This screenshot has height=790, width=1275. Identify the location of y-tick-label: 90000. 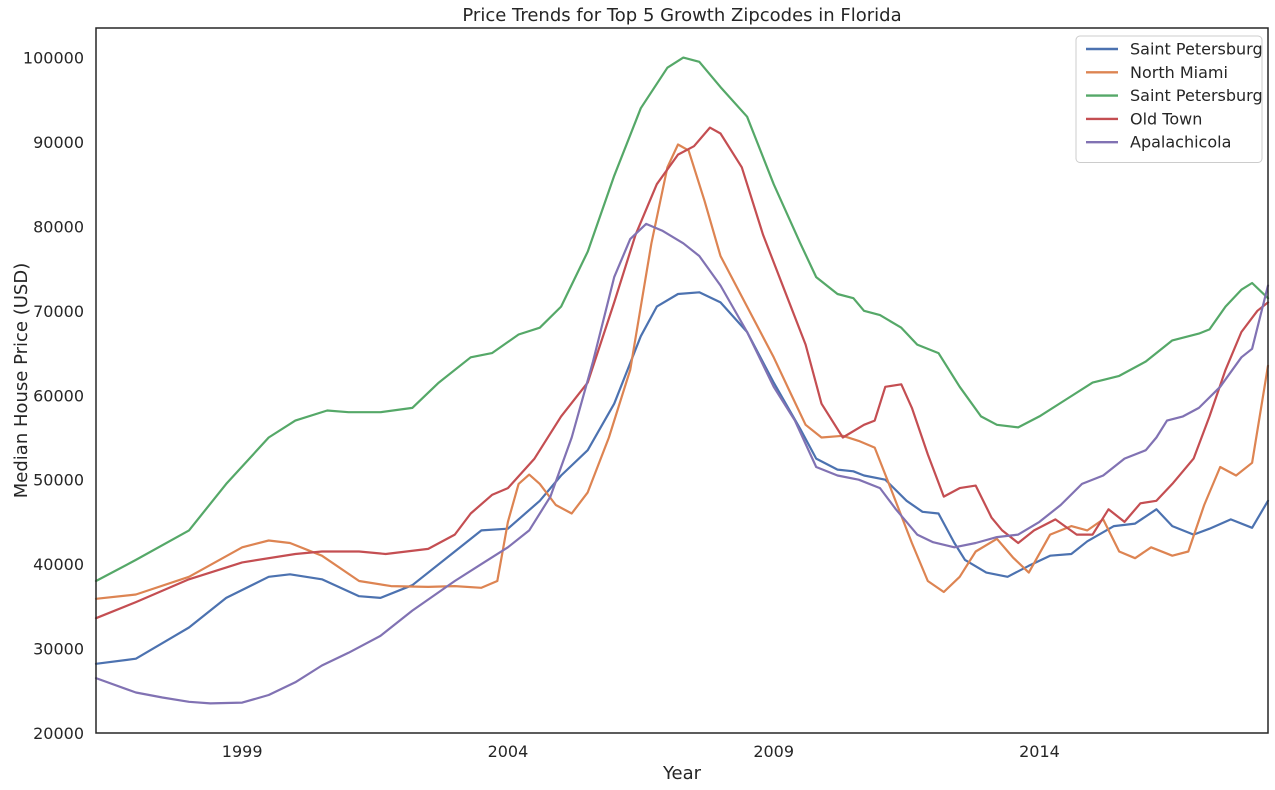
(58, 142).